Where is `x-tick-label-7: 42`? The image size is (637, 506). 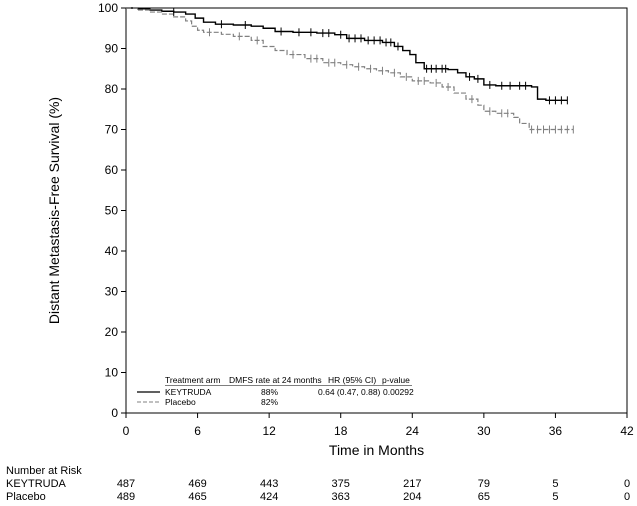
x-tick-label-7: 42 is located at coordinates (627, 431).